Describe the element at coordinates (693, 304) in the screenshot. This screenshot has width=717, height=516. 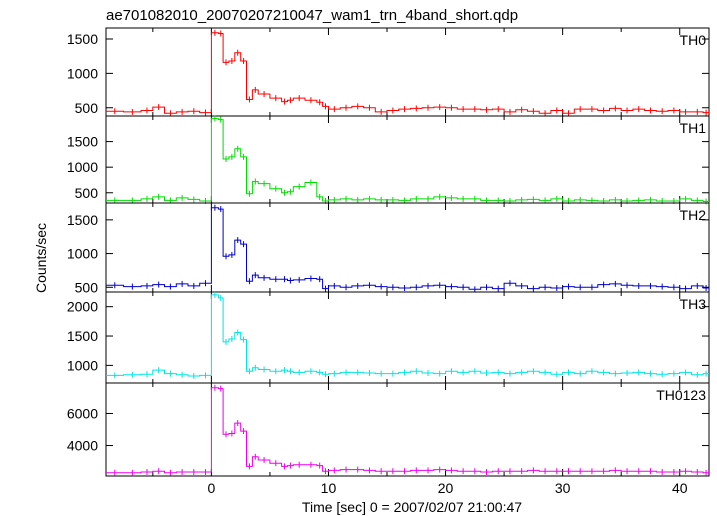
I see `series-label: TH3` at that location.